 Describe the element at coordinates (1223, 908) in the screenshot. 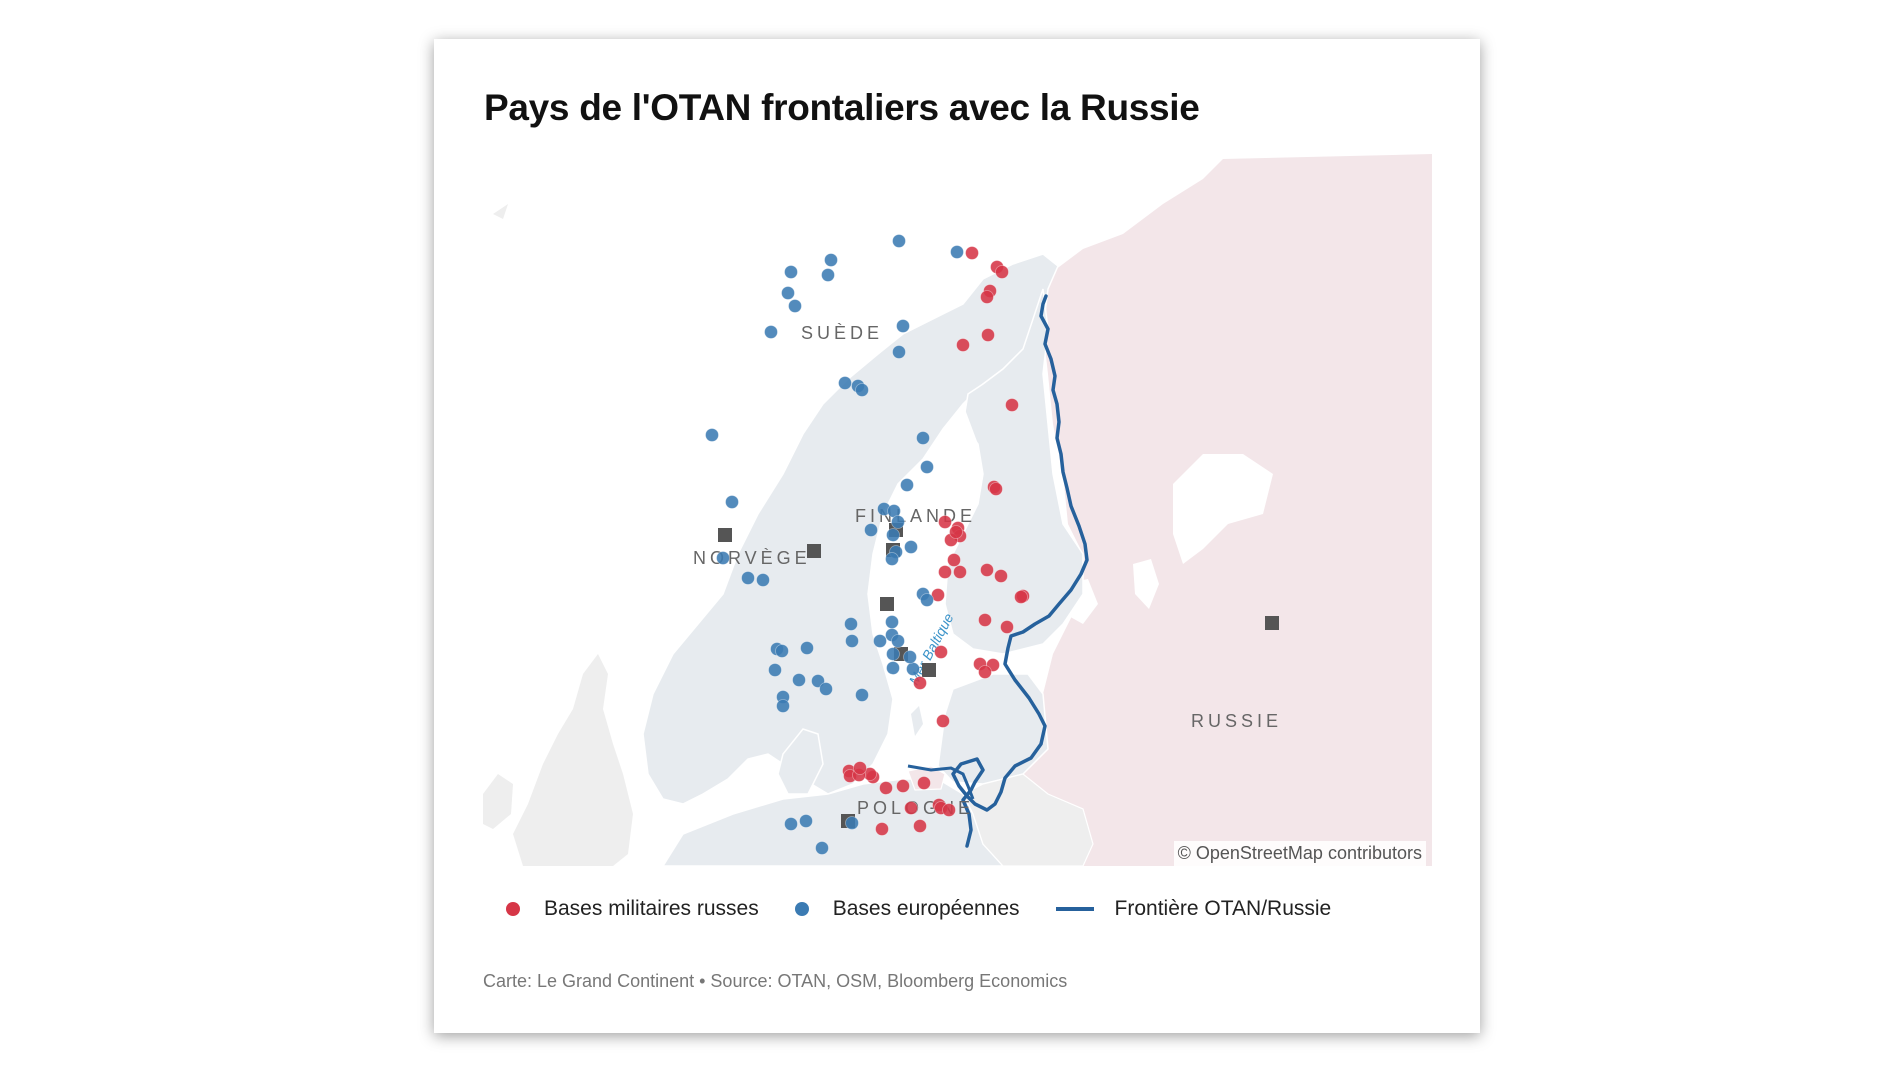

I see `legend-label-border: Frontière OTAN/Russie` at that location.